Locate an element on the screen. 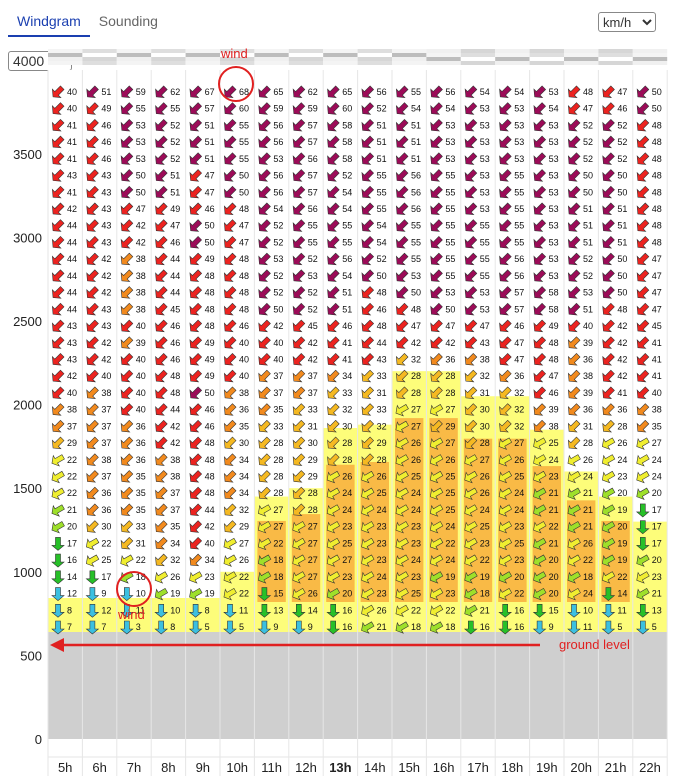  wind-speed-label: 32 is located at coordinates (519, 426).